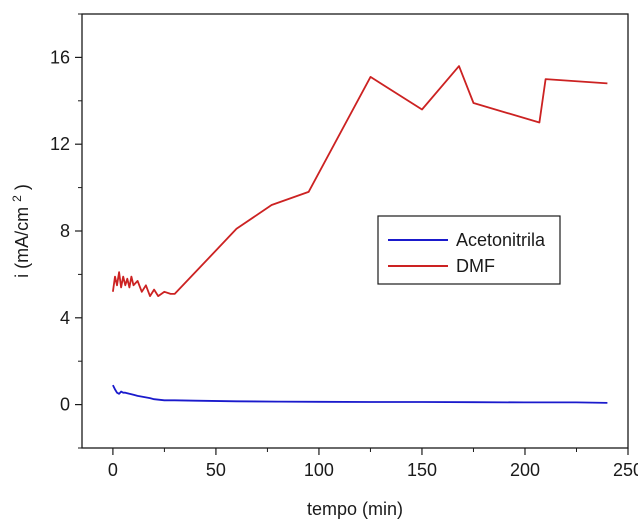 Image resolution: width=638 pixels, height=527 pixels. Describe the element at coordinates (319, 470) in the screenshot. I see `x-tick-label: 100` at that location.